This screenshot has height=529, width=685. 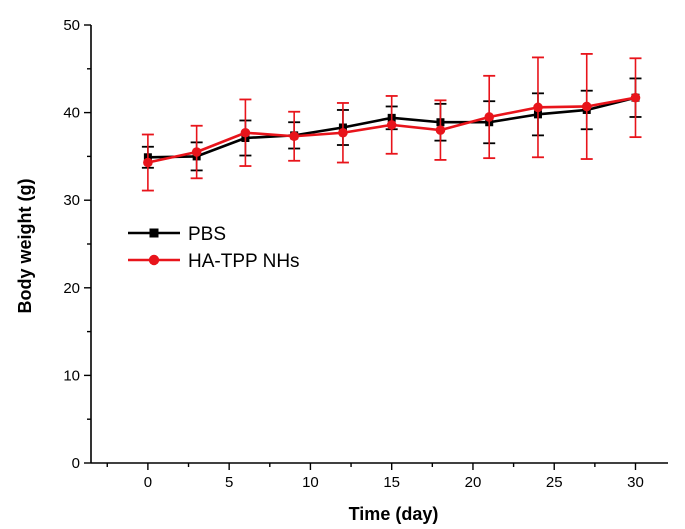 What do you see at coordinates (214, 248) in the screenshot?
I see `legend: PBS HA-TPP NHs` at bounding box center [214, 248].